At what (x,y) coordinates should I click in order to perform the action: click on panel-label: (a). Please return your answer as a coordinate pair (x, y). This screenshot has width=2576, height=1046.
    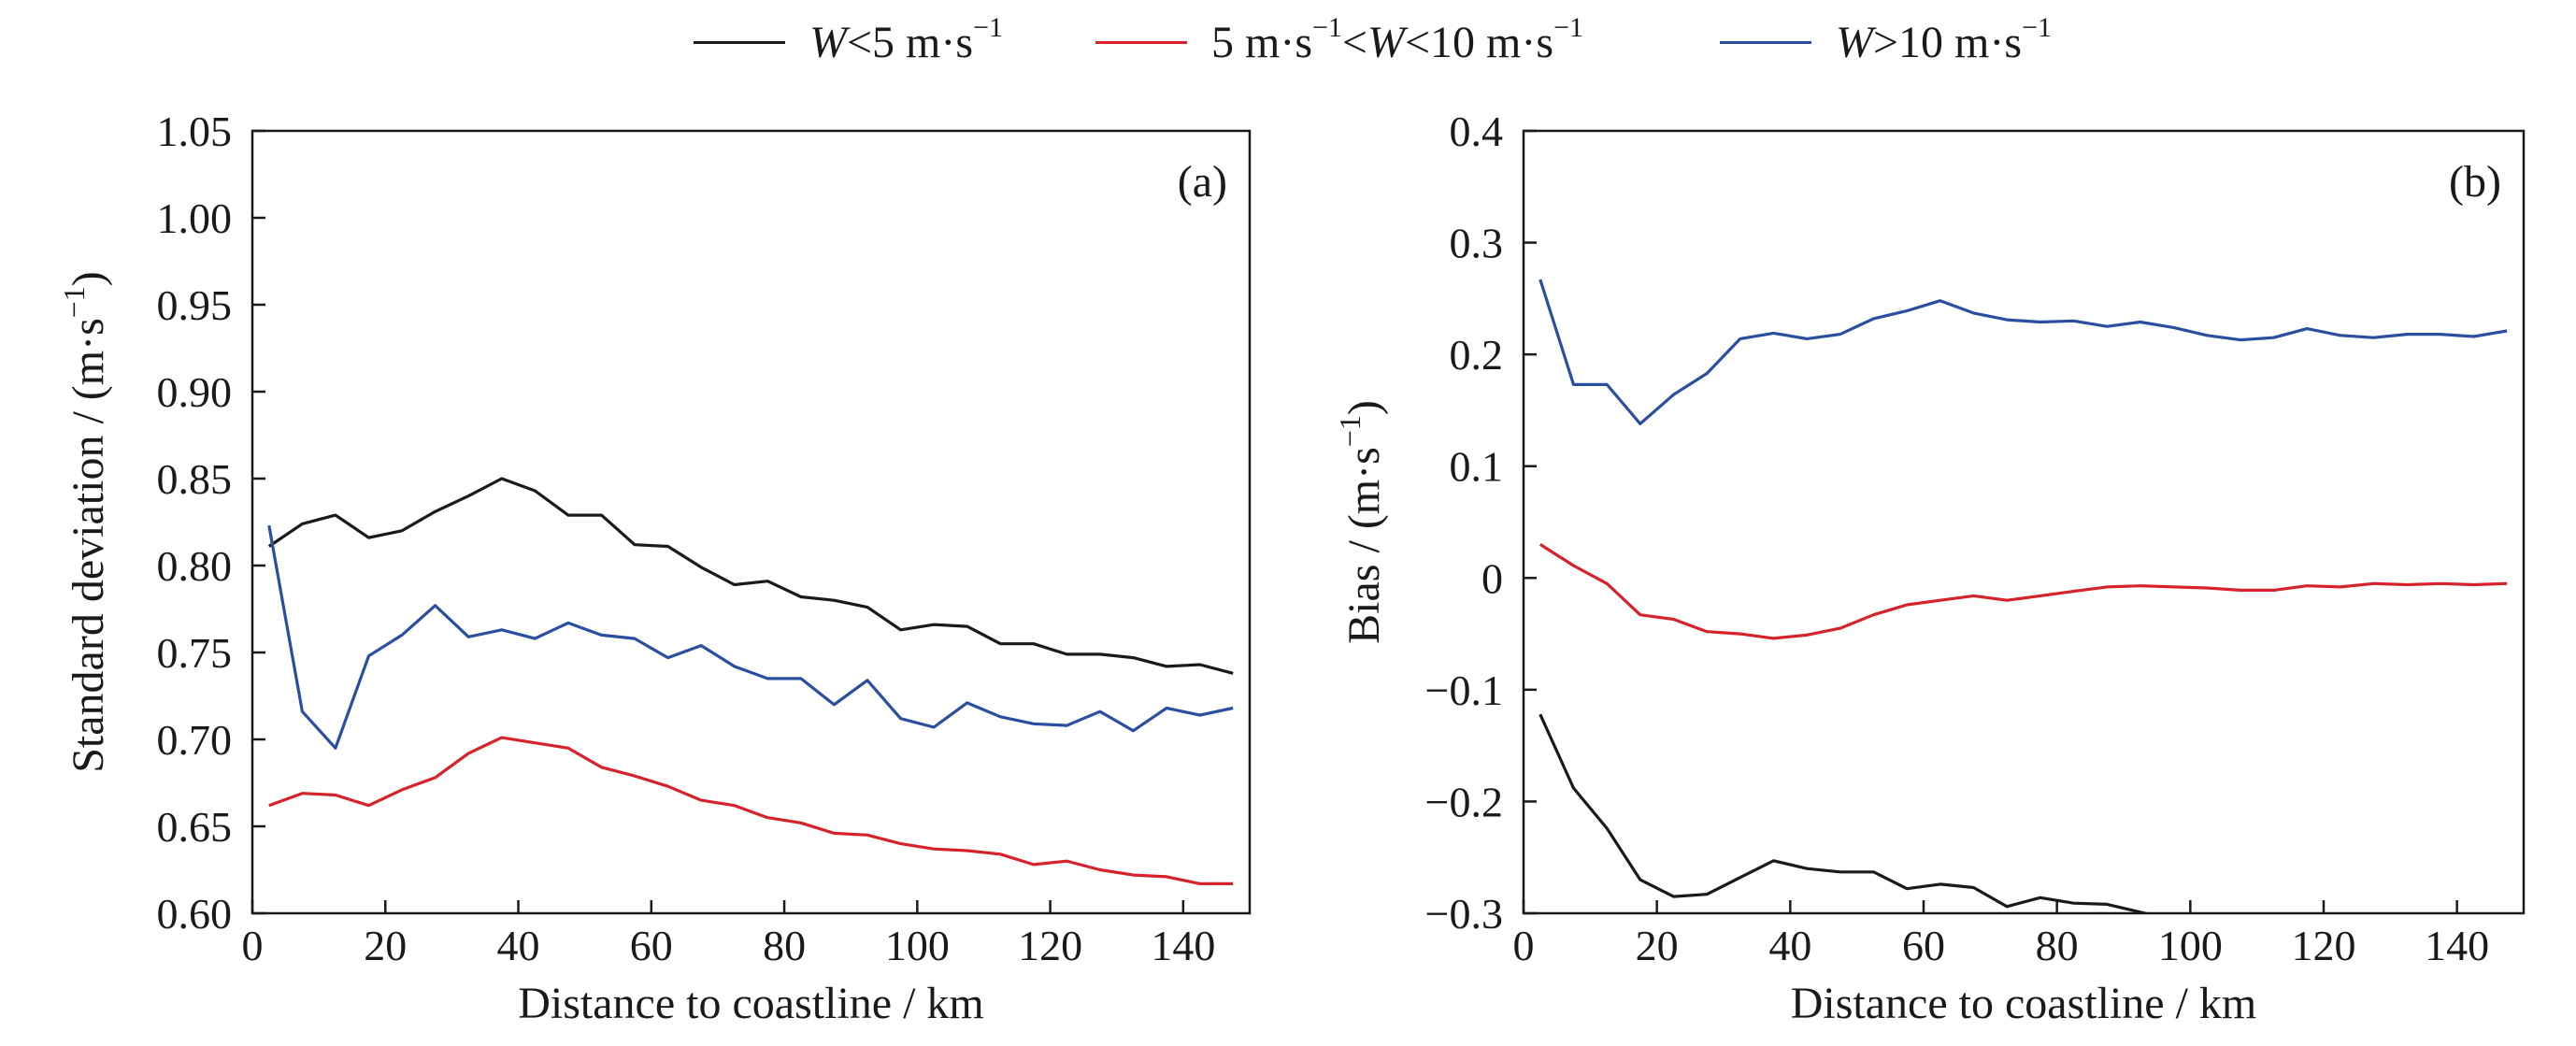
    Looking at the image, I should click on (1202, 182).